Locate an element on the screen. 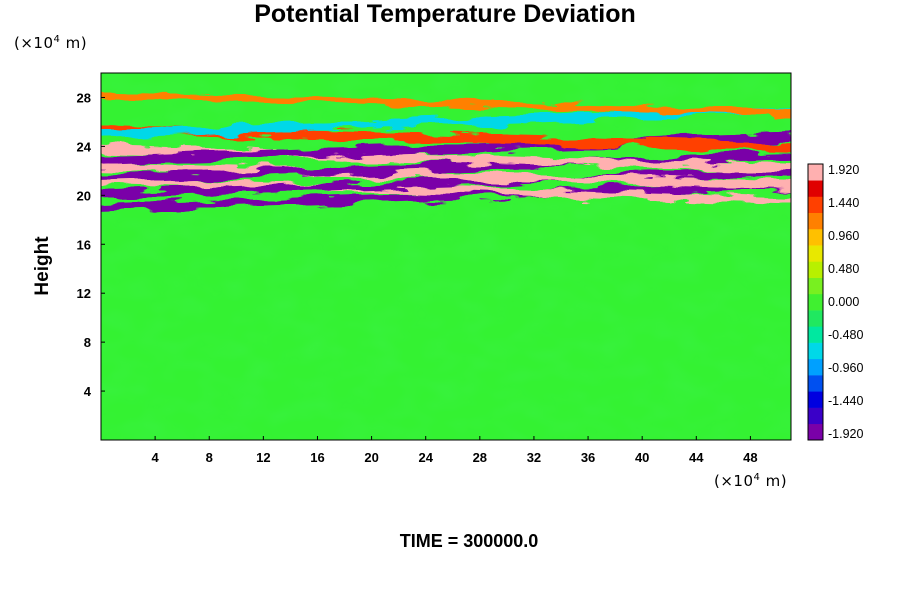  x-tick-label: 36 is located at coordinates (588, 457).